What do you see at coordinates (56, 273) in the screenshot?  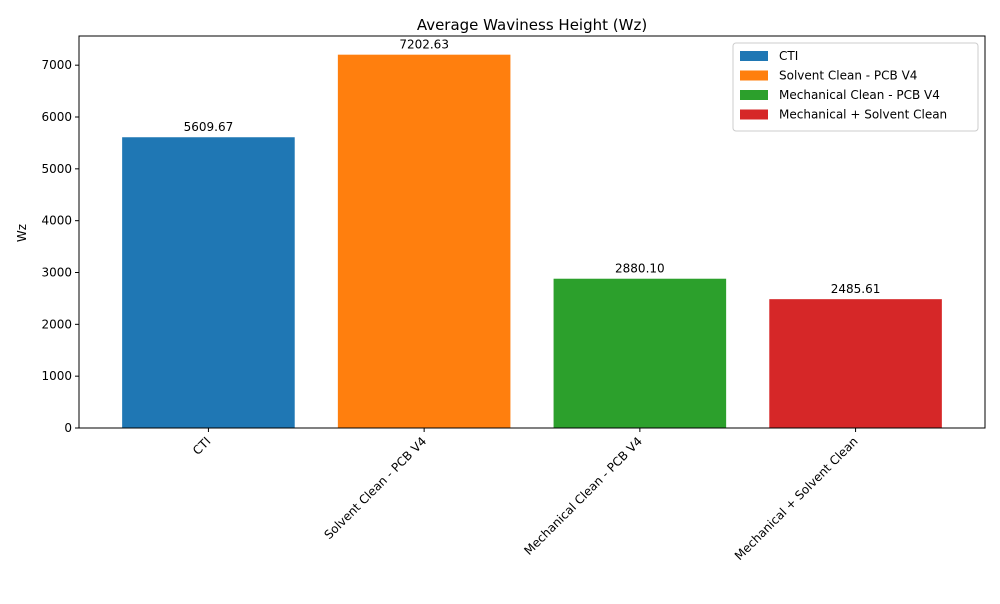 I see `y-tick-label: 3000` at bounding box center [56, 273].